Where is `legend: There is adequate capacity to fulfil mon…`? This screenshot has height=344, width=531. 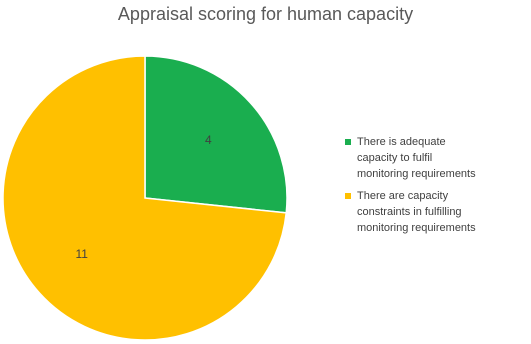
legend: There is adequate capacity to fulfil mon… is located at coordinates (437, 188).